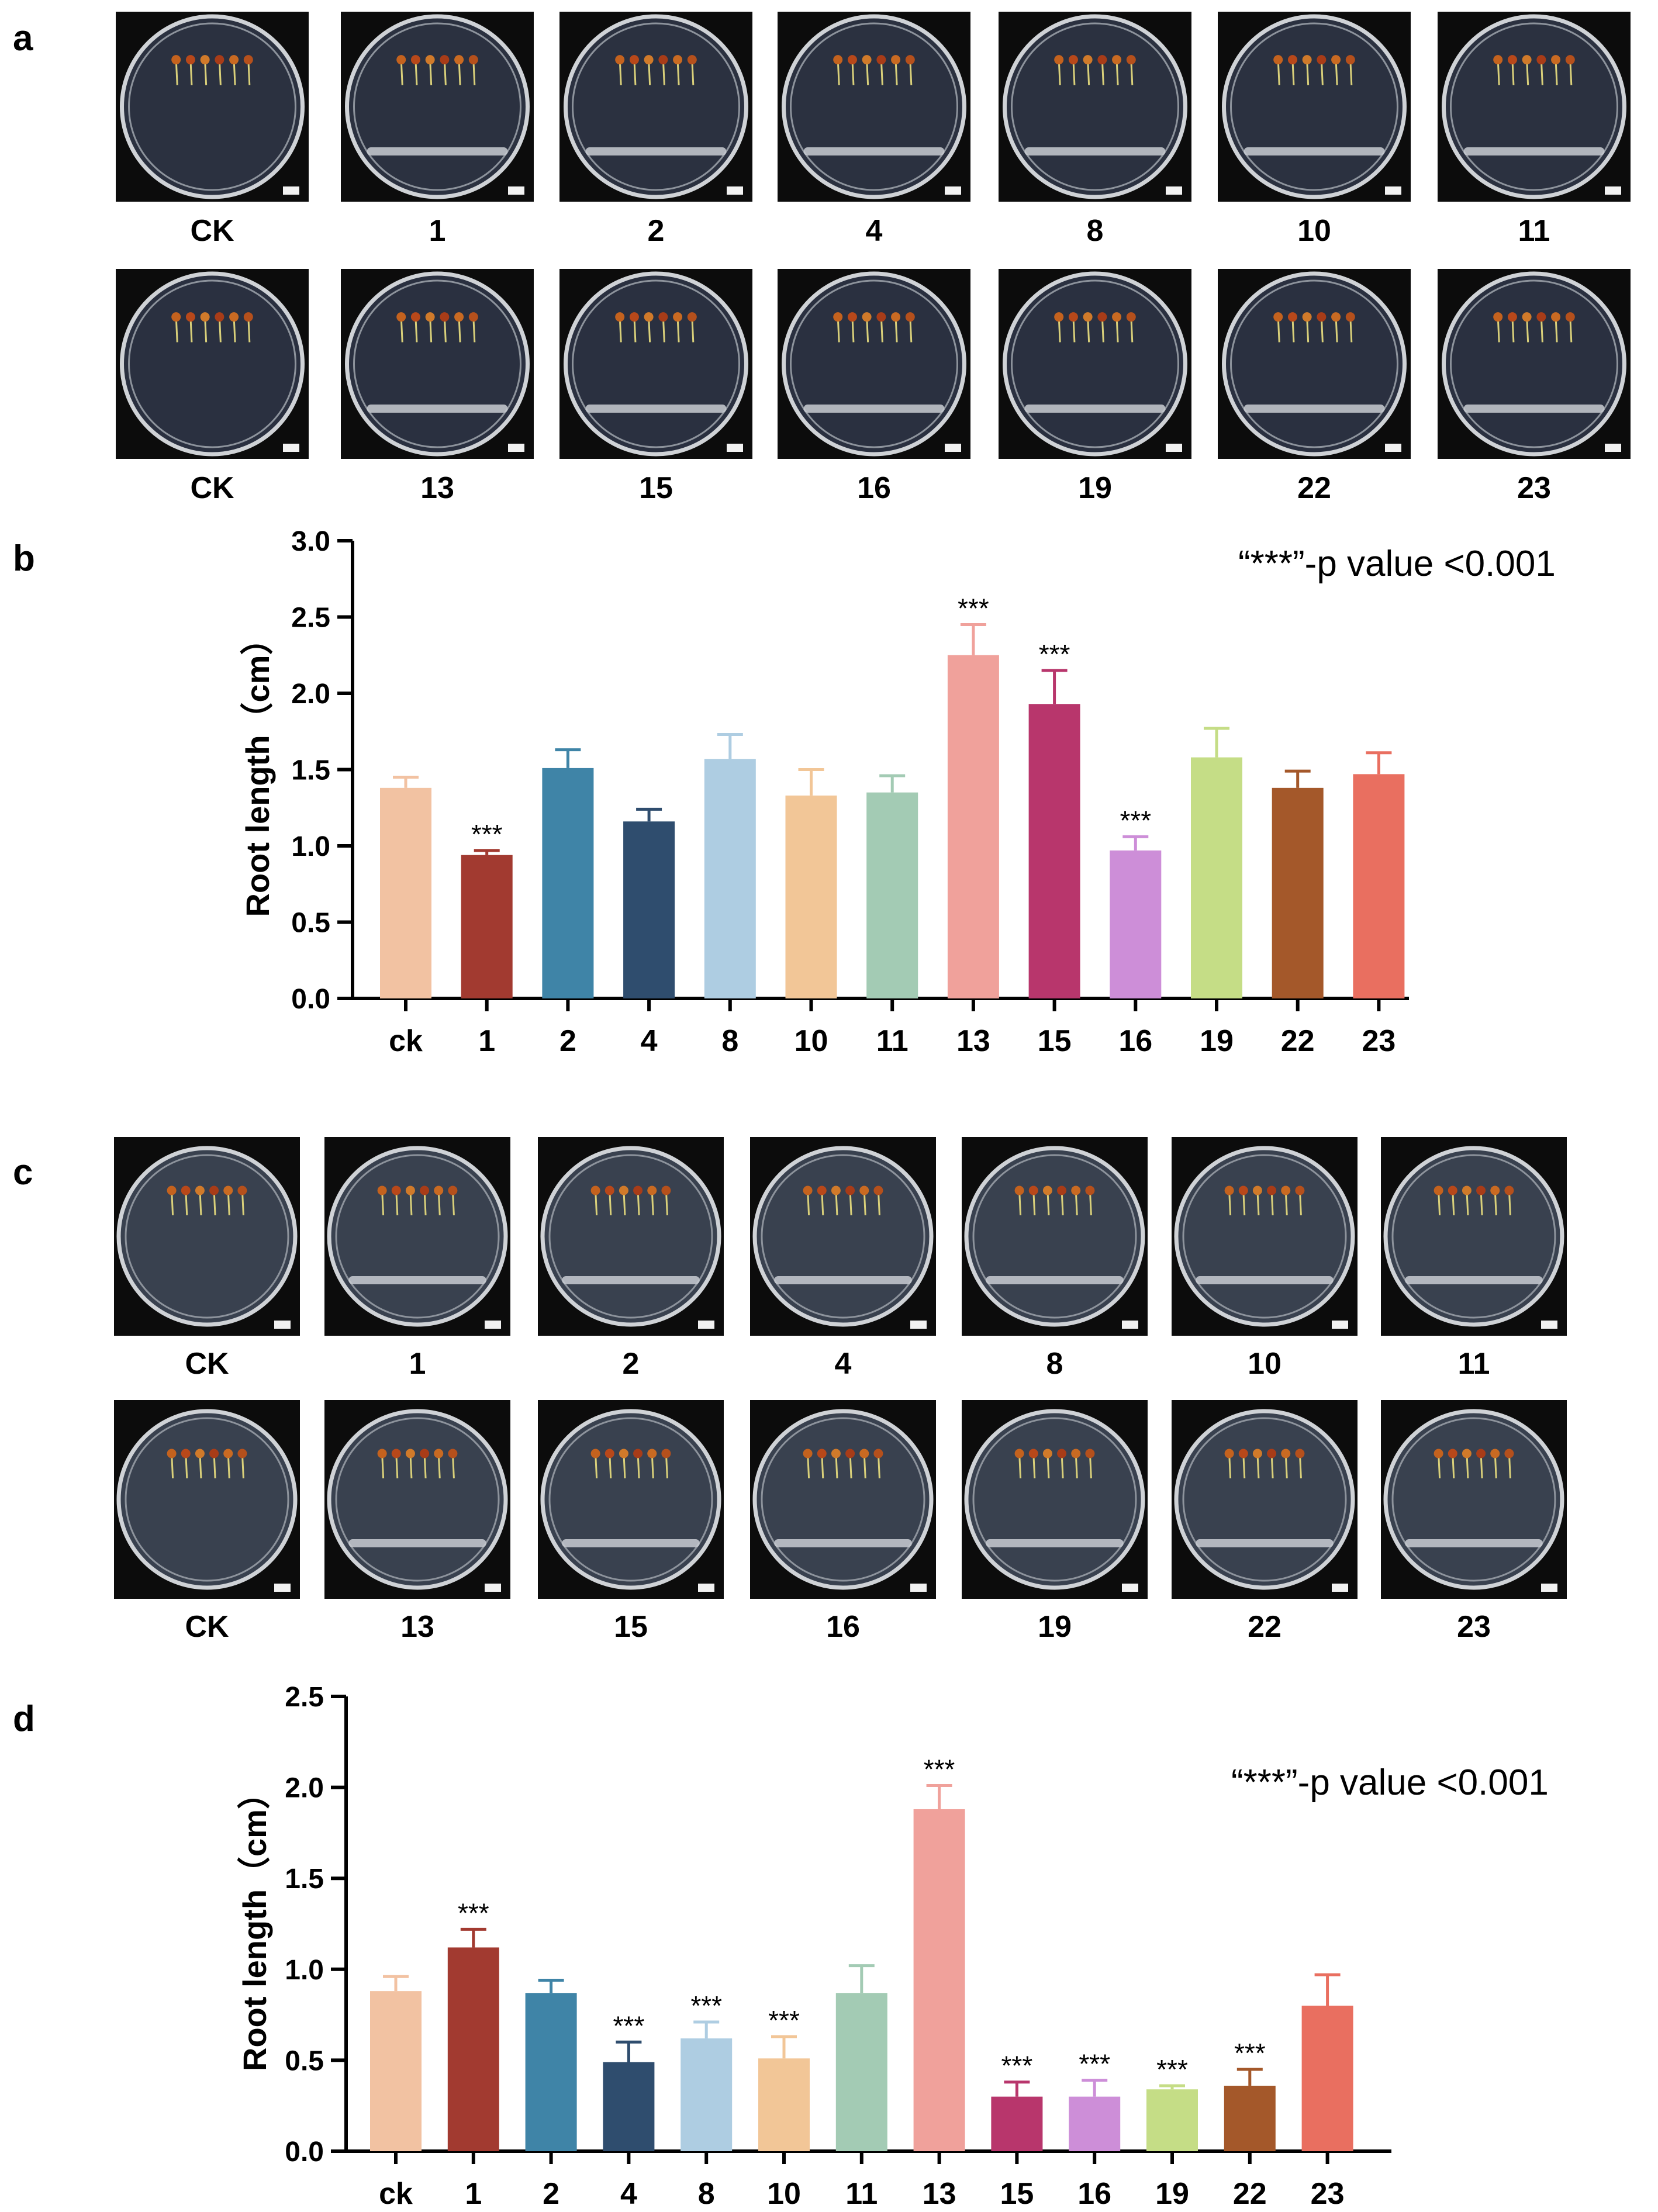 The width and height of the screenshot is (1658, 2212). I want to click on plate-label: 2, so click(631, 1364).